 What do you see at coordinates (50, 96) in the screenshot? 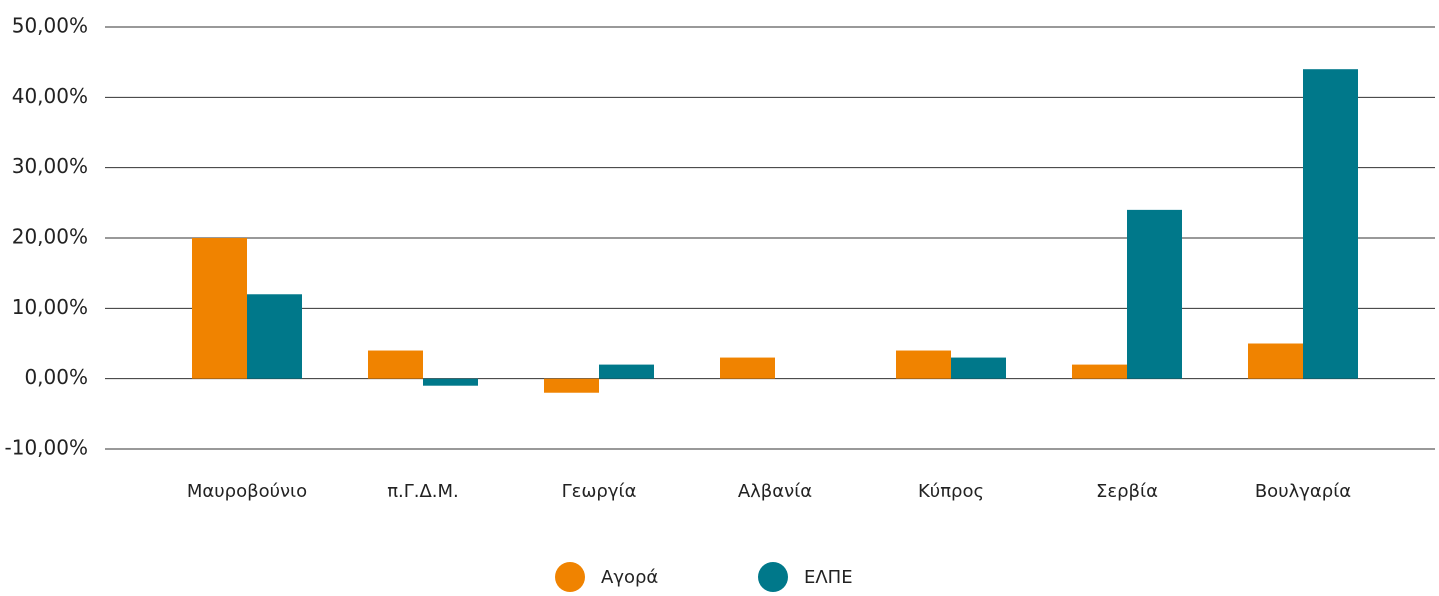
I see `y-tick-label: 40,00%` at bounding box center [50, 96].